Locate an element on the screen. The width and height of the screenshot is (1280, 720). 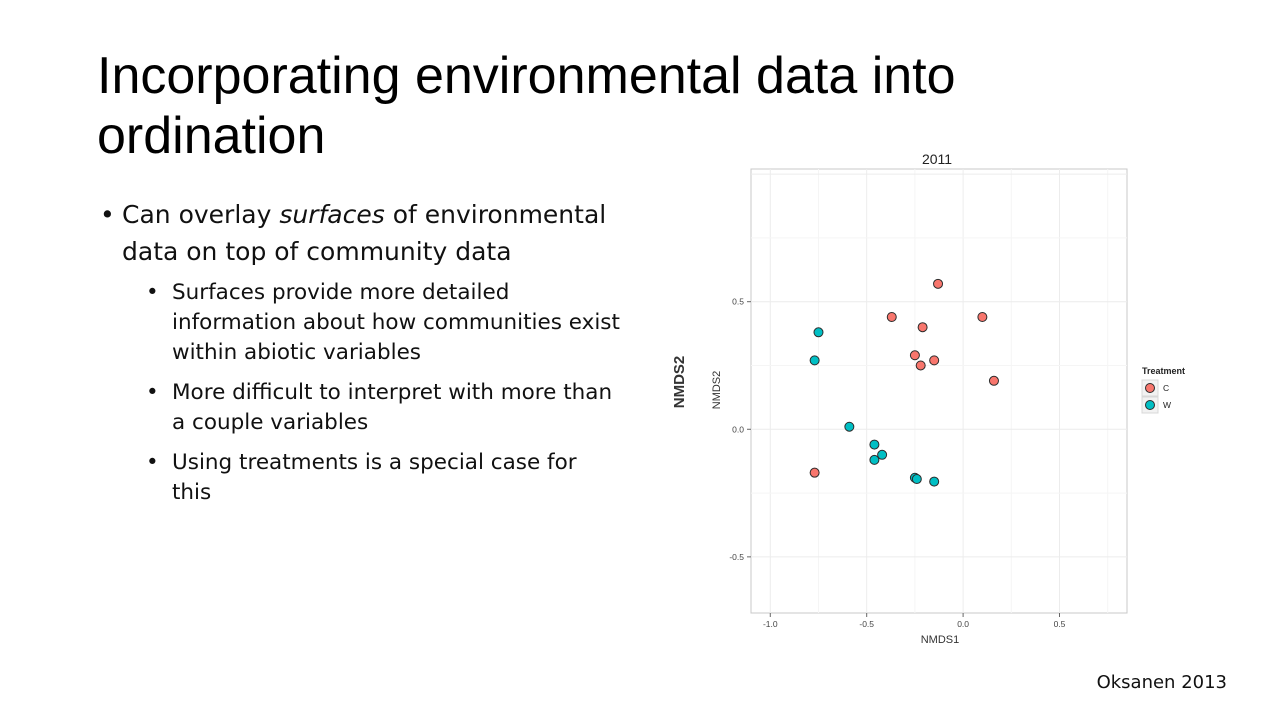
y-tick-label: 0.5 is located at coordinates (738, 302).